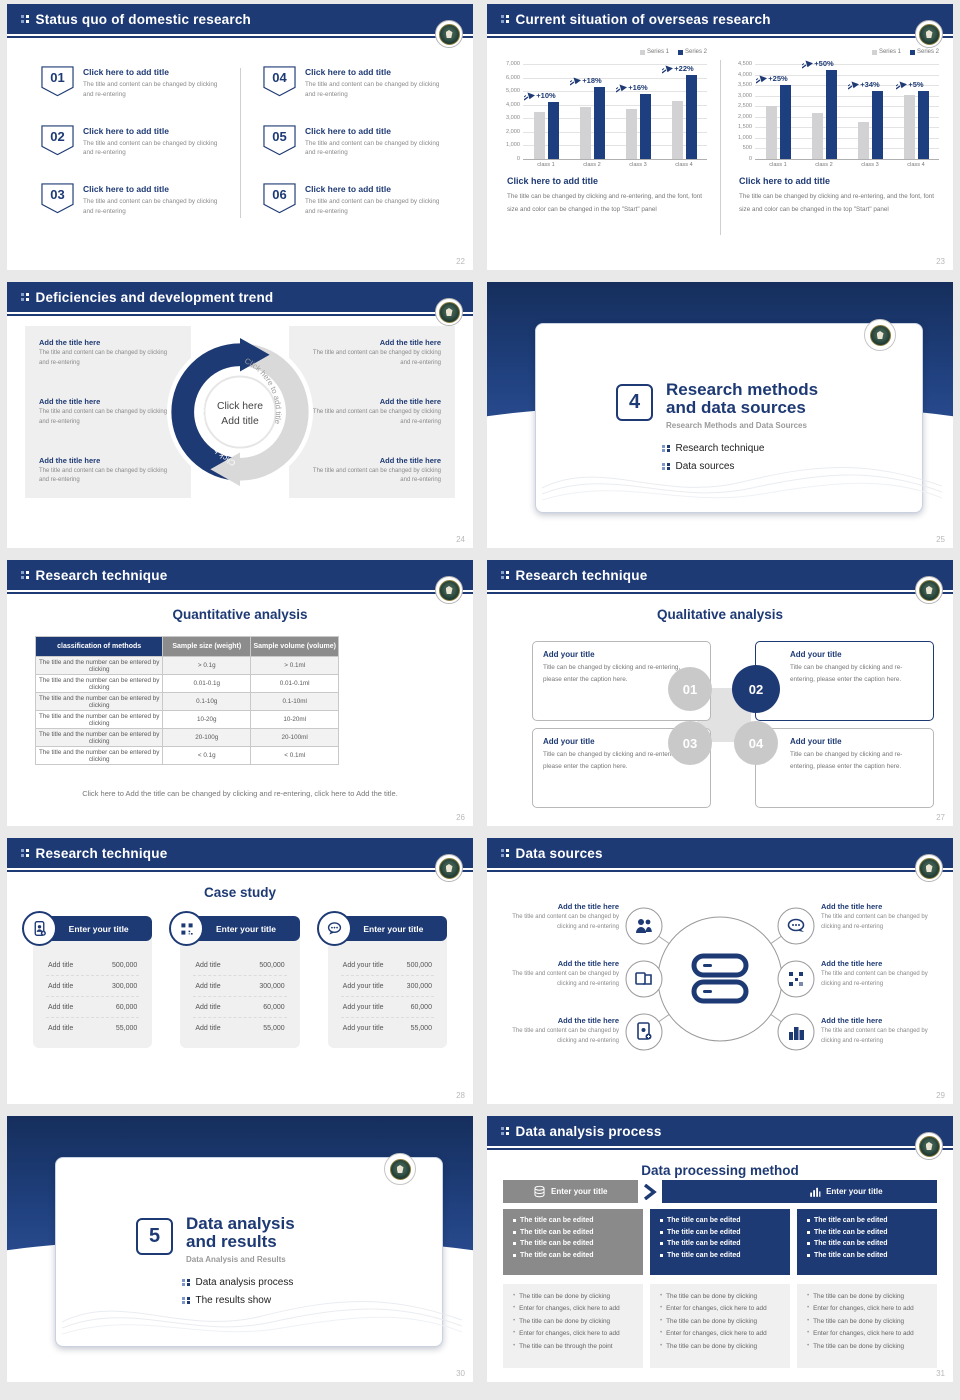 The height and width of the screenshot is (1400, 960). I want to click on x-tick-label: class 2, so click(592, 165).